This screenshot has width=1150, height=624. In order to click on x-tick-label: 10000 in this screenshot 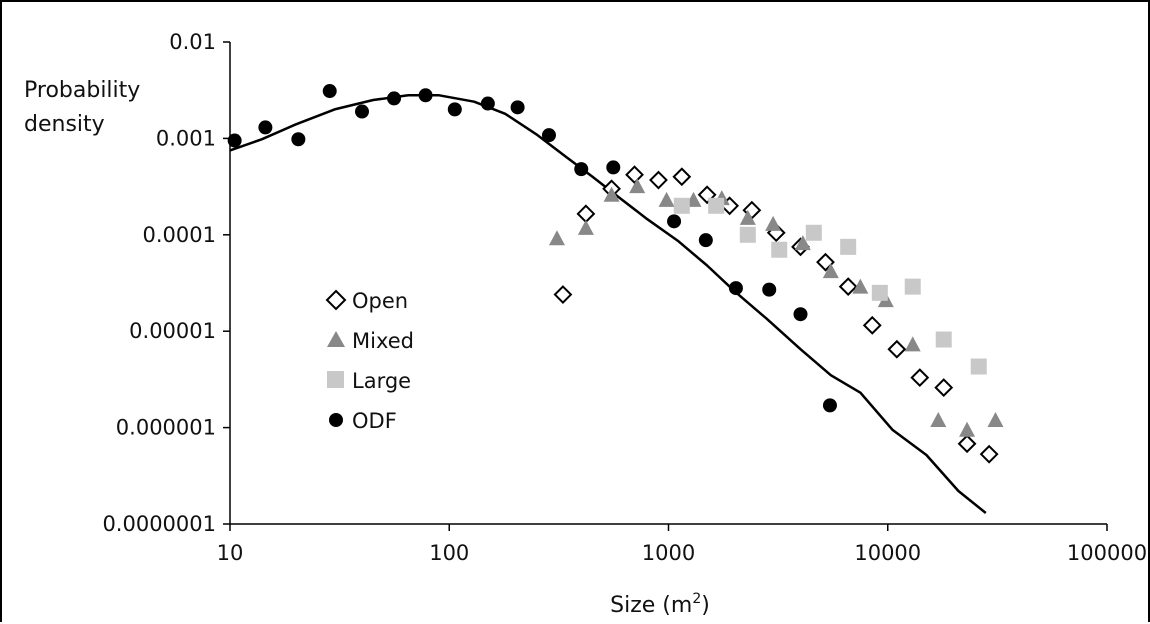, I will do `click(887, 553)`.